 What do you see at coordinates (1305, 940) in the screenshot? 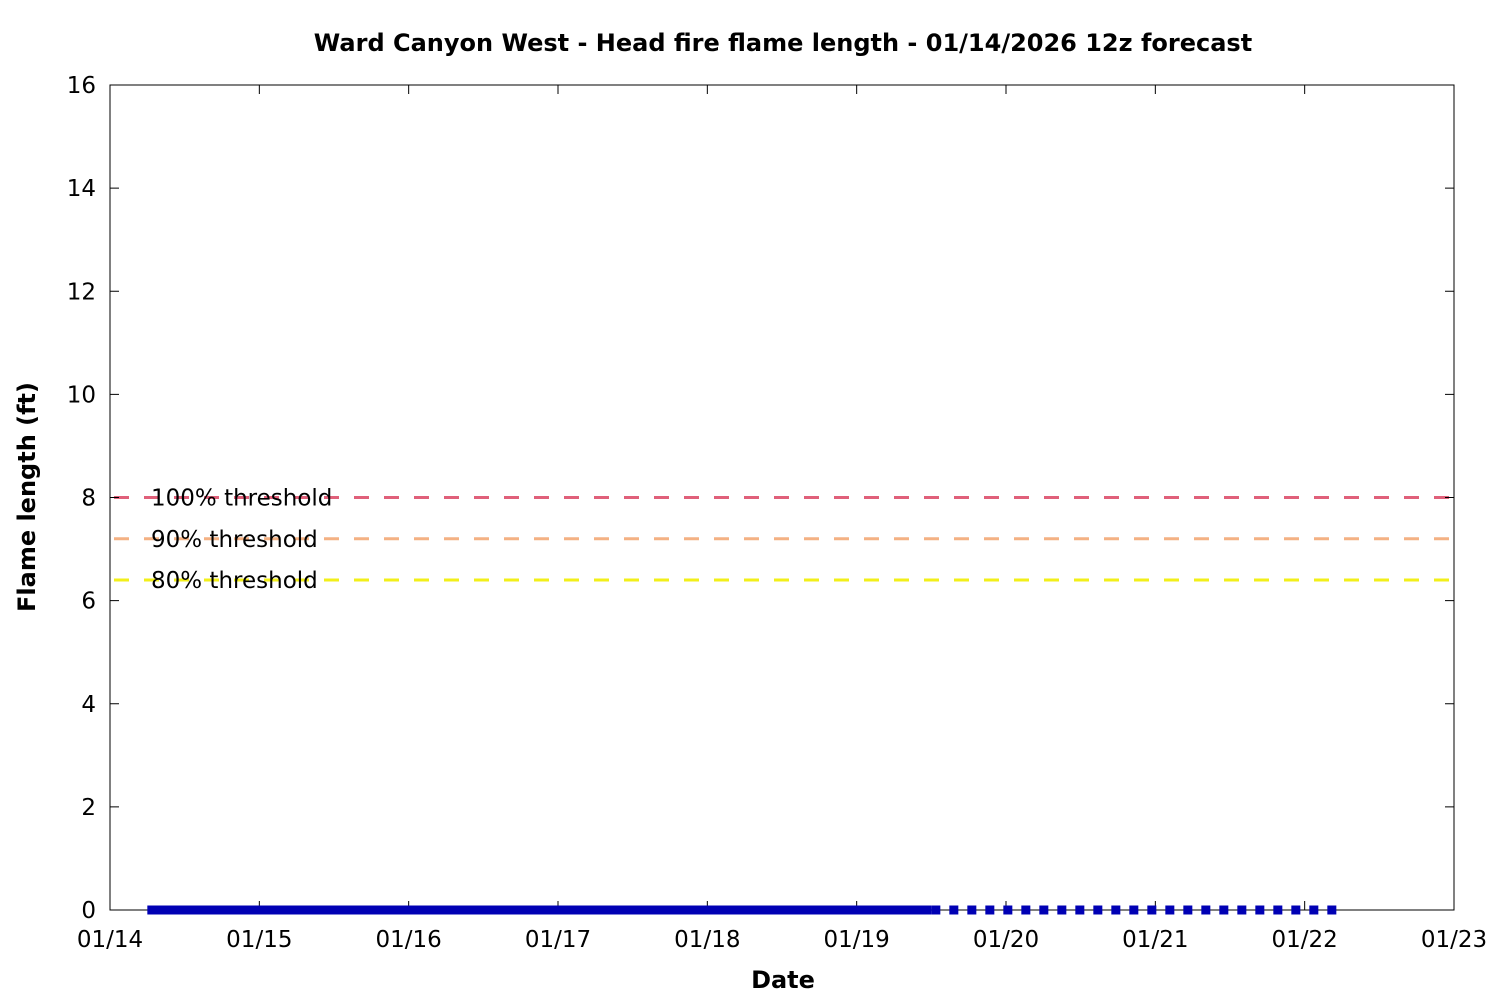
I see `x-tick-label-8: 01/22` at bounding box center [1305, 940].